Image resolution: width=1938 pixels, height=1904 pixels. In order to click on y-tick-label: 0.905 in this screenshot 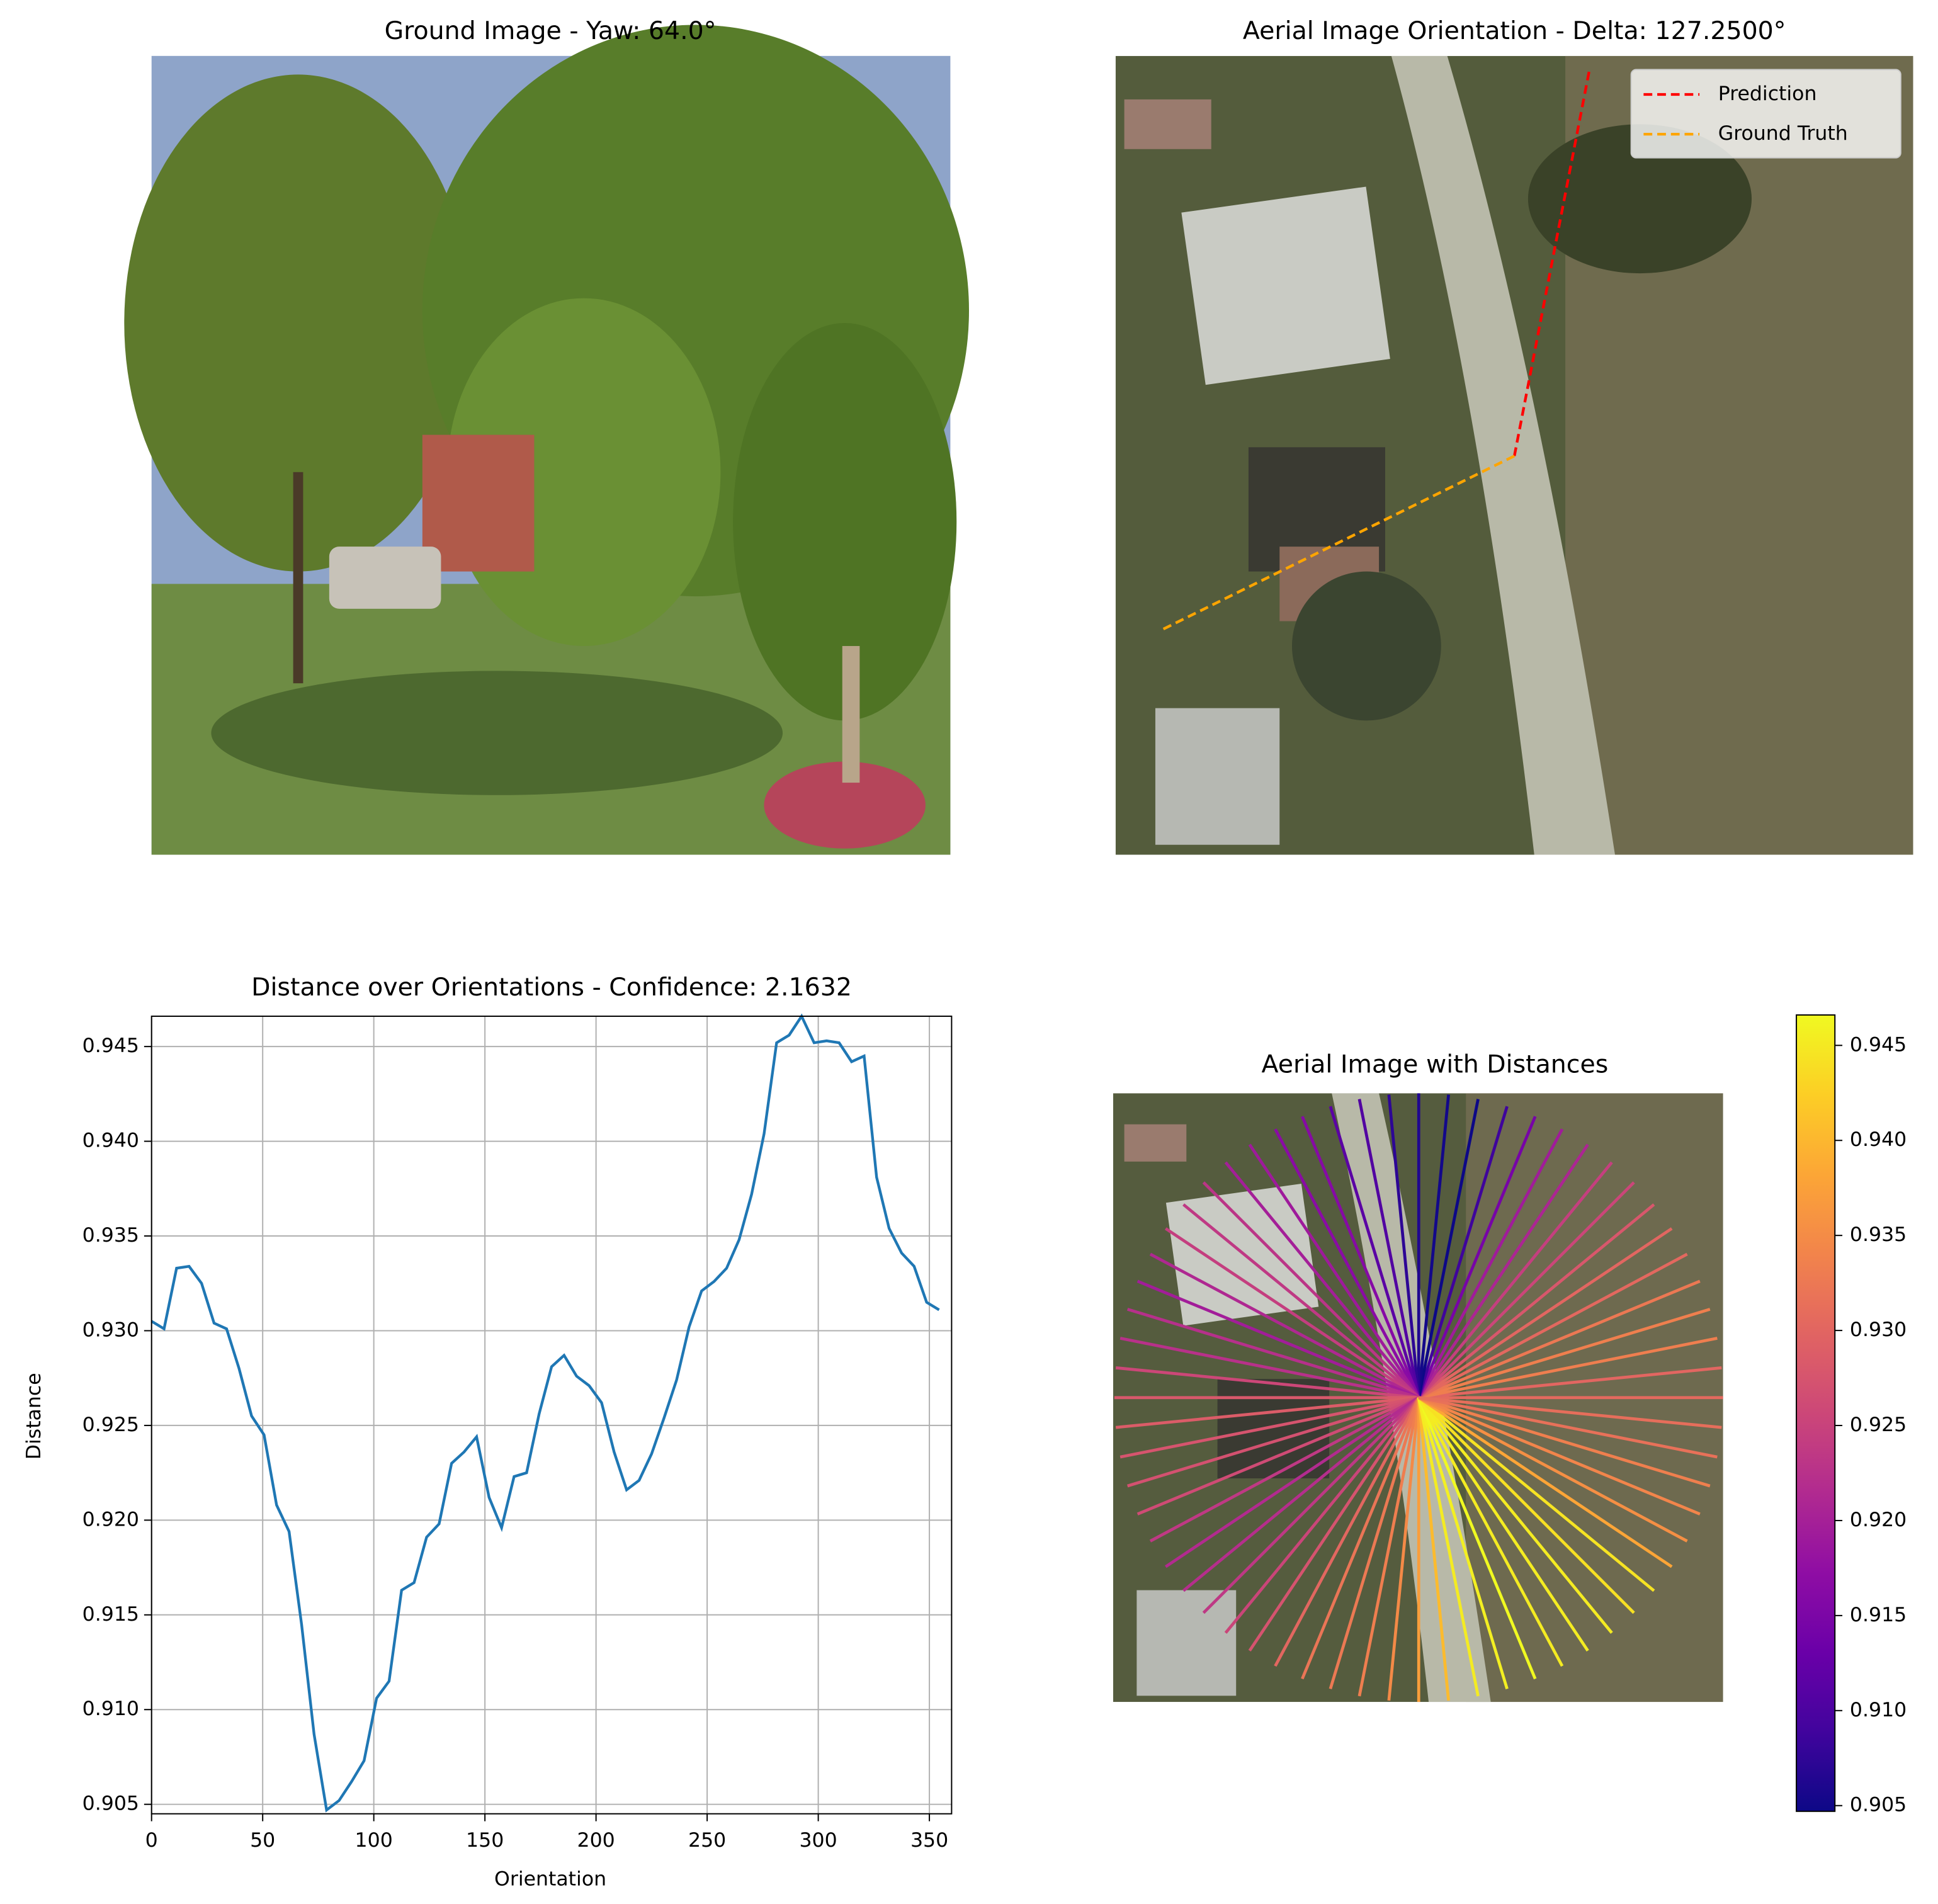, I will do `click(110, 1804)`.